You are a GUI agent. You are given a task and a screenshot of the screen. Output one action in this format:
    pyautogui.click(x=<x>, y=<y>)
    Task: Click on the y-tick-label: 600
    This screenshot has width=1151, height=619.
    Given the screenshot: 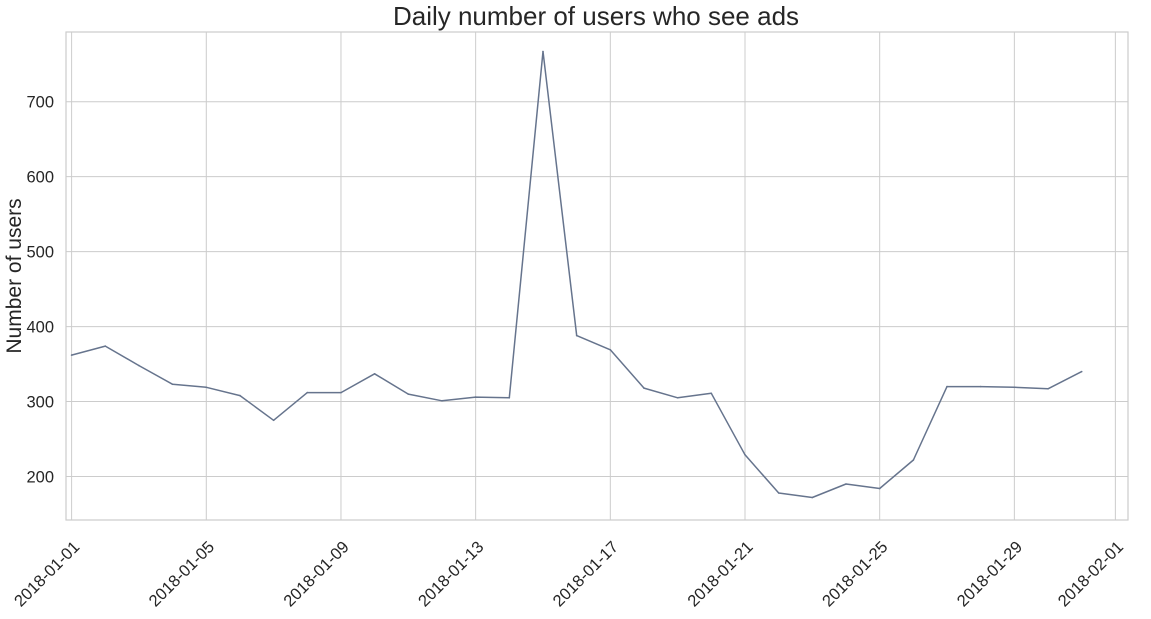 What is the action you would take?
    pyautogui.click(x=40, y=178)
    